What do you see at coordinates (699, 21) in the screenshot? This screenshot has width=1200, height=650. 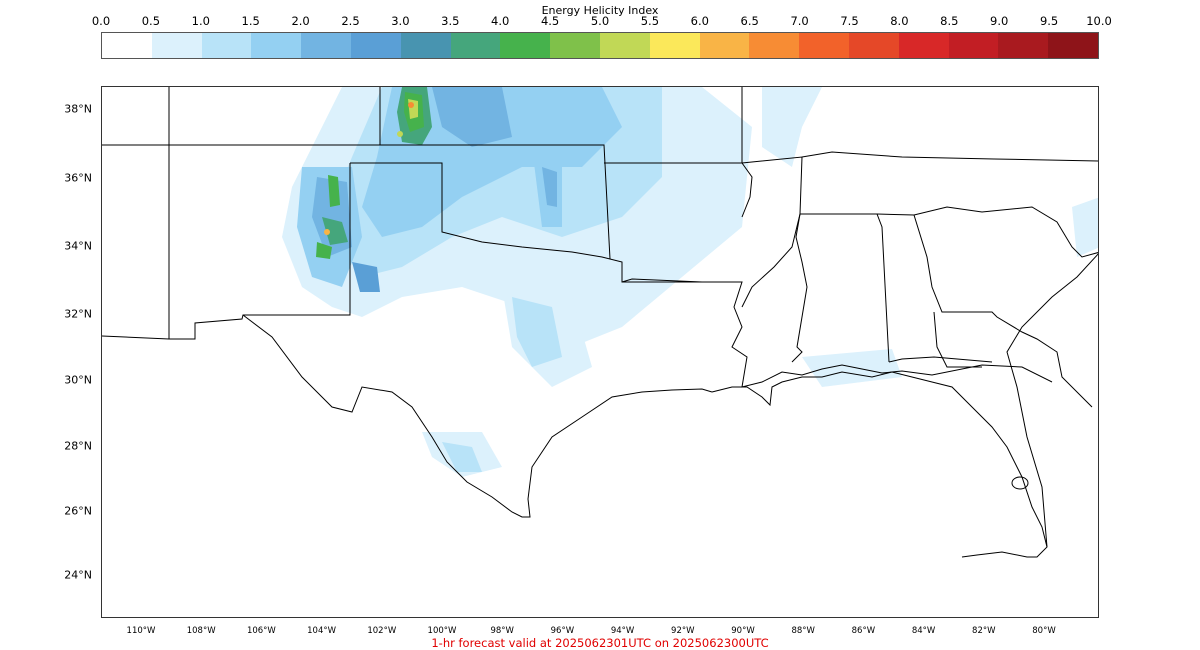 I see `colorbar-tick-label: 6.0` at bounding box center [699, 21].